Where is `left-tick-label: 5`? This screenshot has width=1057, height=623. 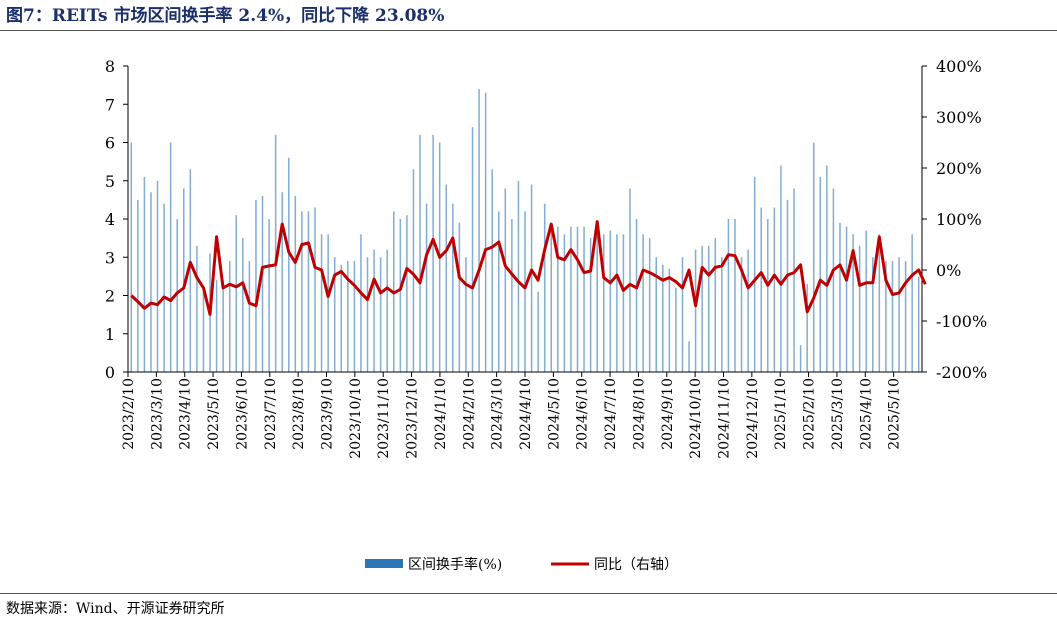
left-tick-label: 5 is located at coordinates (110, 181).